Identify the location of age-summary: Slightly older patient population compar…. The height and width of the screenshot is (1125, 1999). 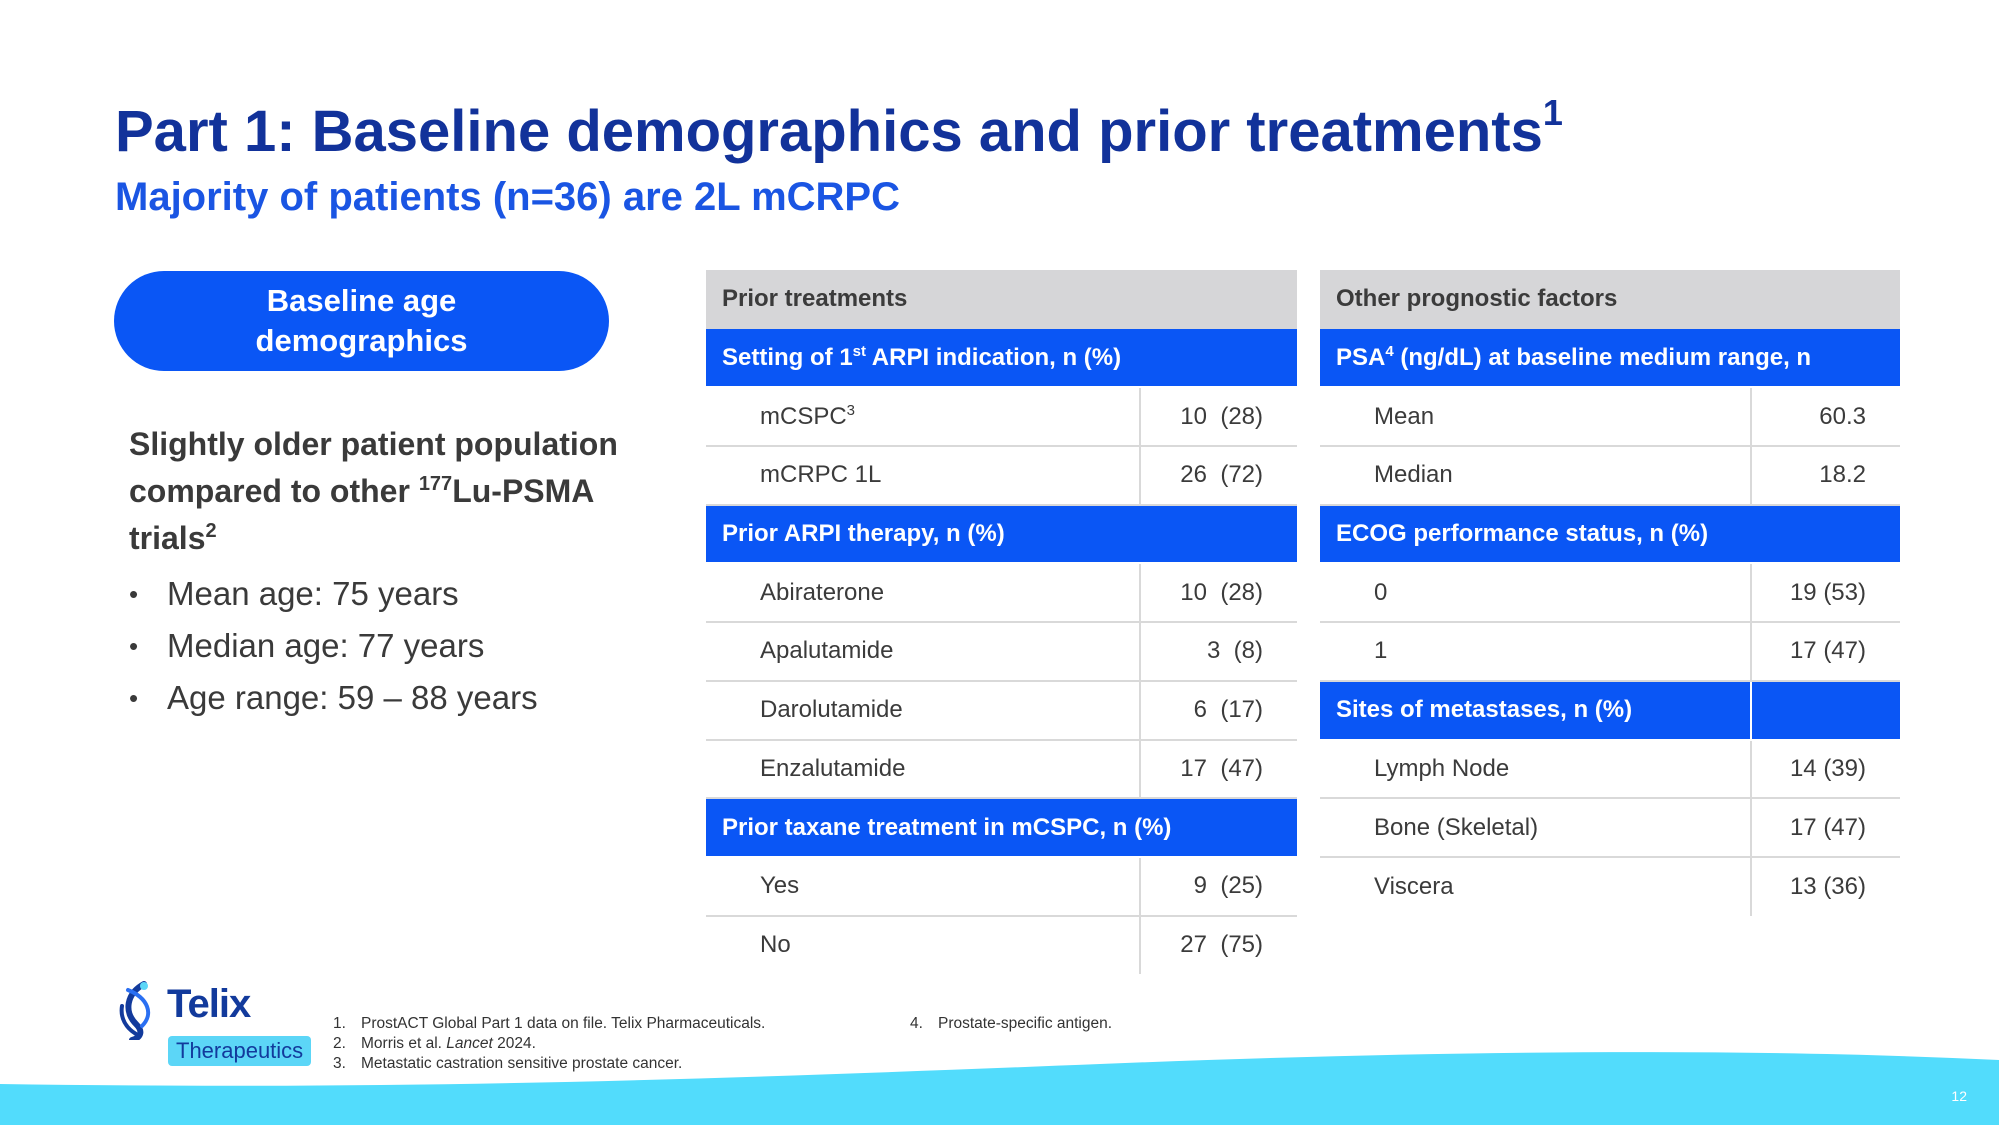
(409, 574).